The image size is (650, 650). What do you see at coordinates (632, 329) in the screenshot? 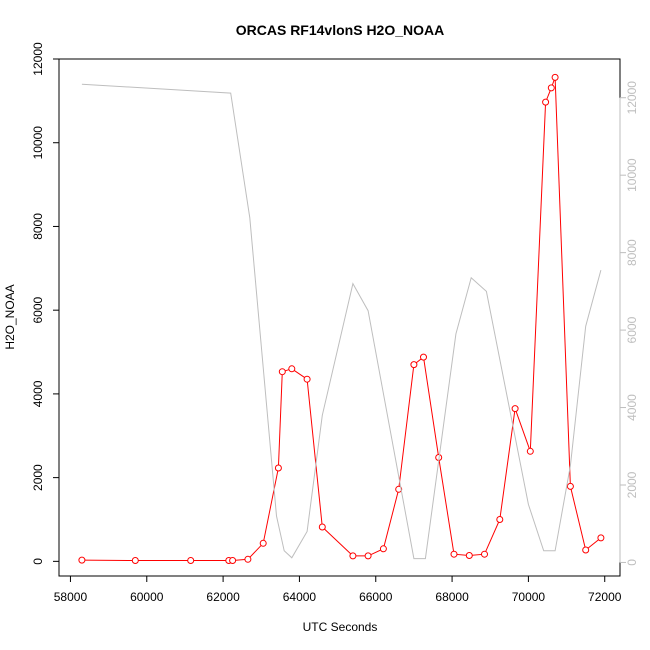
I see `y2-tick-label: 6000` at bounding box center [632, 329].